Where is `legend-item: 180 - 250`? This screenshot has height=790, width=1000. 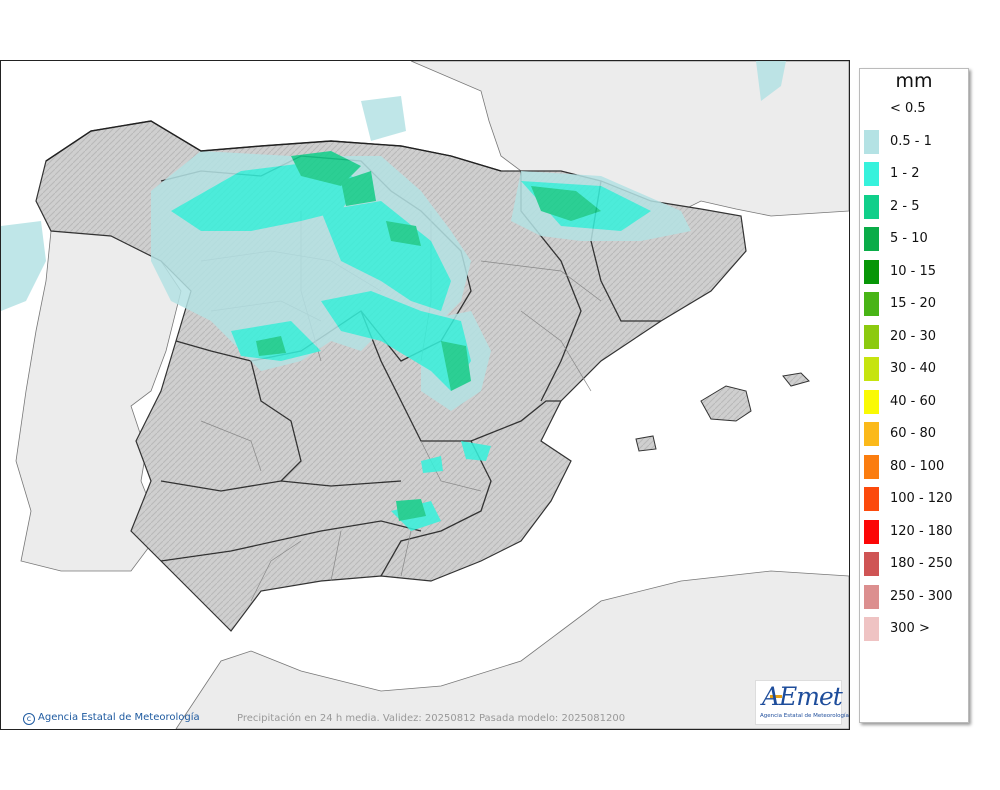
legend-item: 180 - 250 is located at coordinates (915, 565).